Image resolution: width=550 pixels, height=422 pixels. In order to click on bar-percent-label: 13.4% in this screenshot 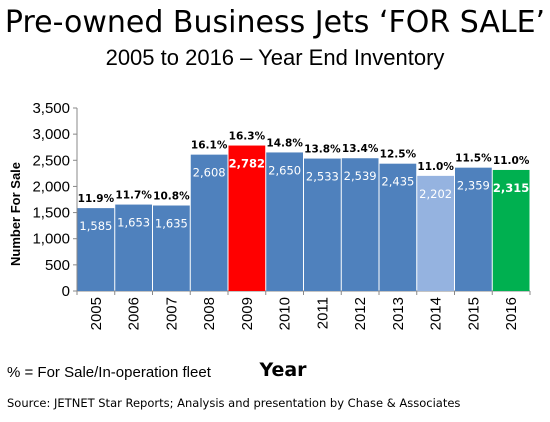, I will do `click(360, 149)`.